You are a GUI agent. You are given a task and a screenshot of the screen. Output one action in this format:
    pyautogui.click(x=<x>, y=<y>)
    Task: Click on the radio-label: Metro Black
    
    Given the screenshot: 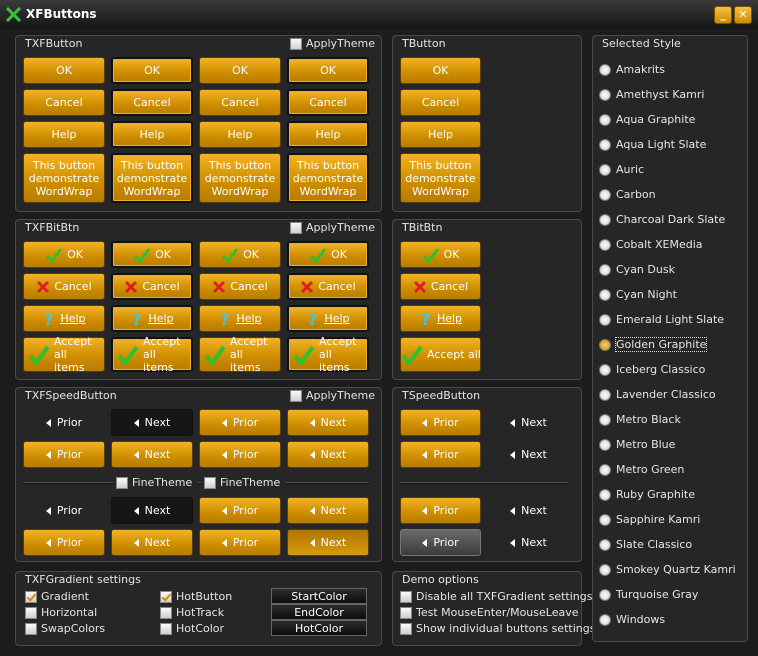 What is the action you would take?
    pyautogui.click(x=648, y=419)
    